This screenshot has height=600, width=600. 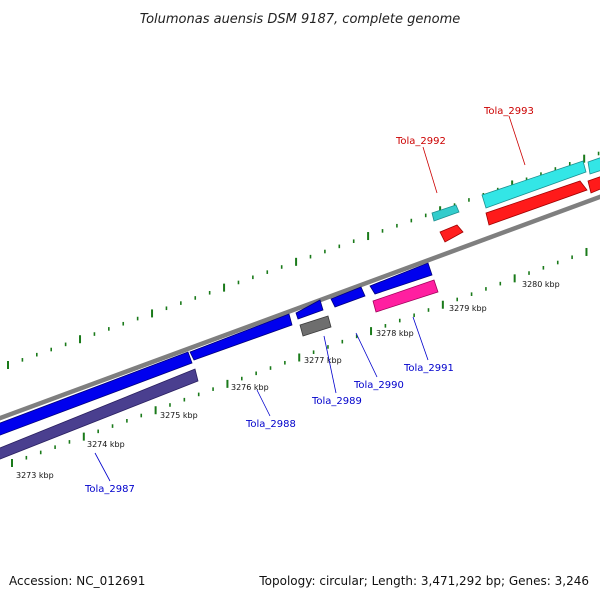 I want to click on gene-feature-tola-2992-top, so click(x=445, y=213).